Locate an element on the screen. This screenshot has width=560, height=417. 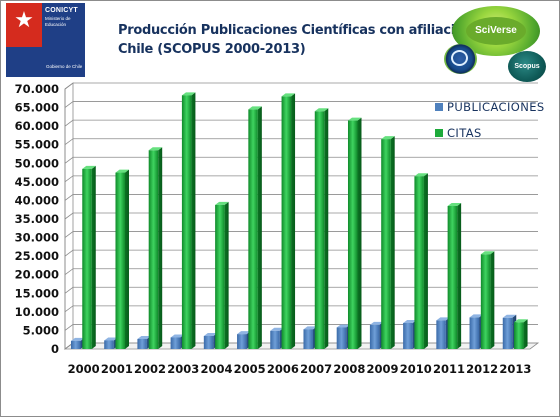
globe-badge-icon is located at coordinates (460, 59).